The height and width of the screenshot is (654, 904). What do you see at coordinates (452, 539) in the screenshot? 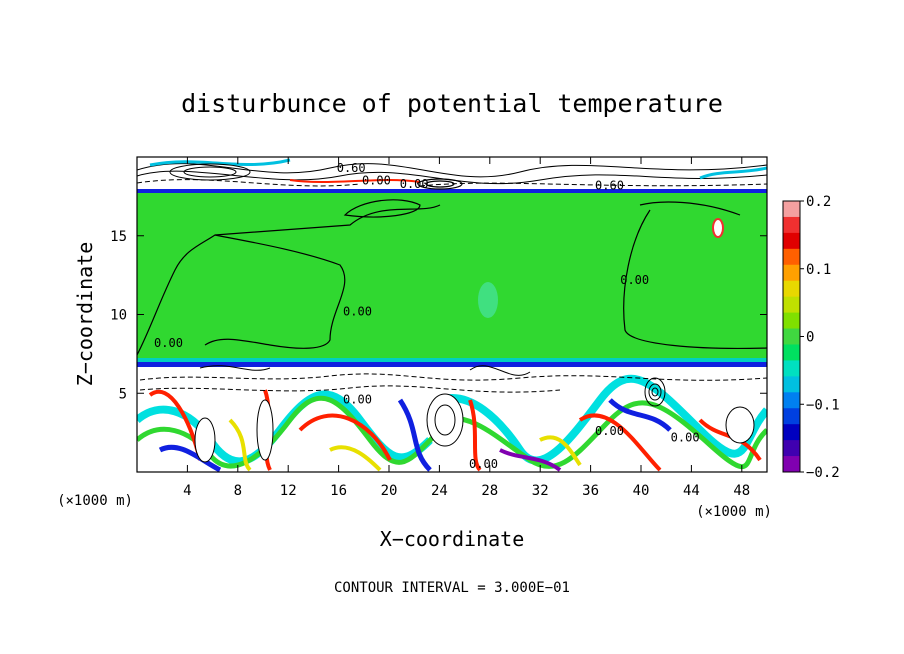
I see `x-axis-label: X−coordinate` at bounding box center [452, 539].